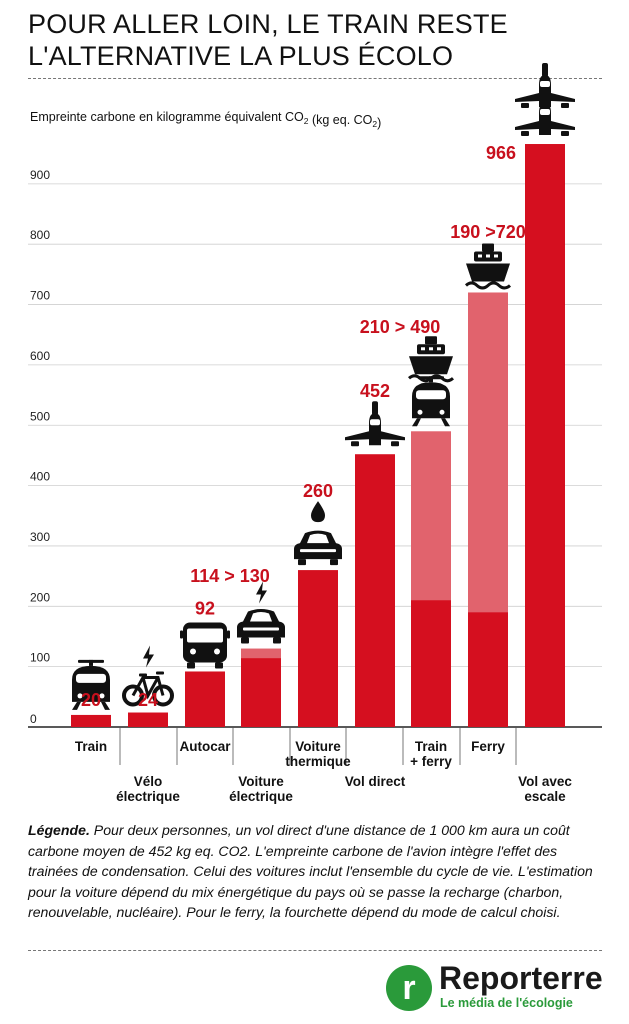  Describe the element at coordinates (488, 232) in the screenshot. I see `value-label-7: 190 >720` at that location.